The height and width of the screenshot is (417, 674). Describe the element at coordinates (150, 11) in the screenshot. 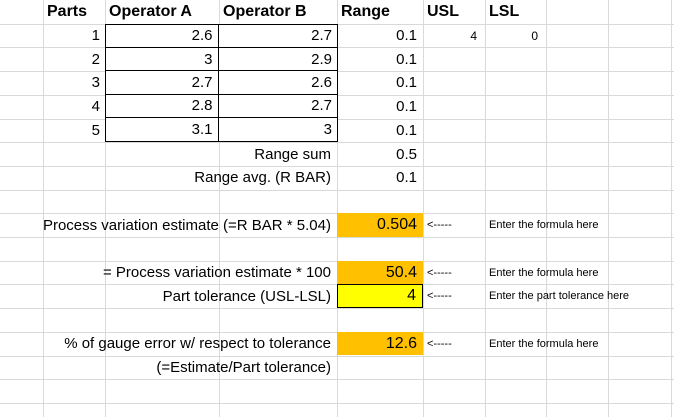

I see `col-header-operator-a: Operator A` at that location.